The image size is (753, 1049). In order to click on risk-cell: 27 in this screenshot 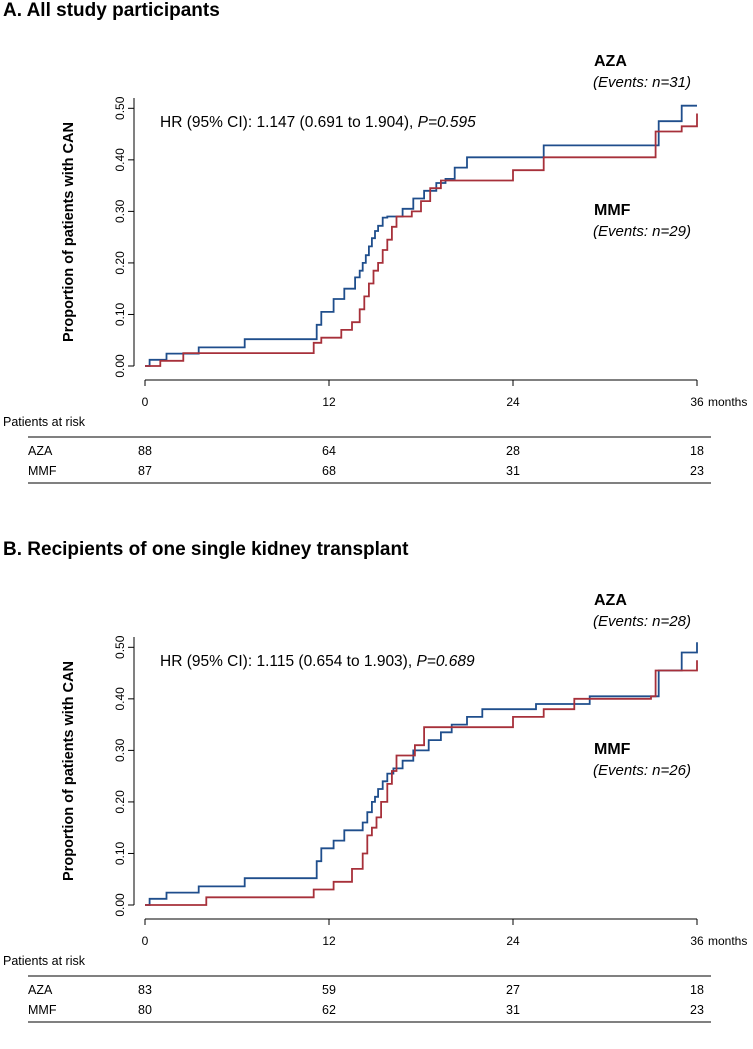, I will do `click(513, 990)`.